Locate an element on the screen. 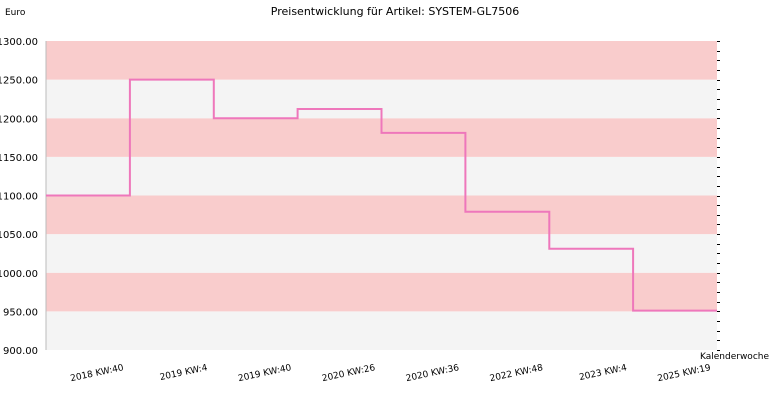  y-tick-label: 1050.00 is located at coordinates (19, 235).